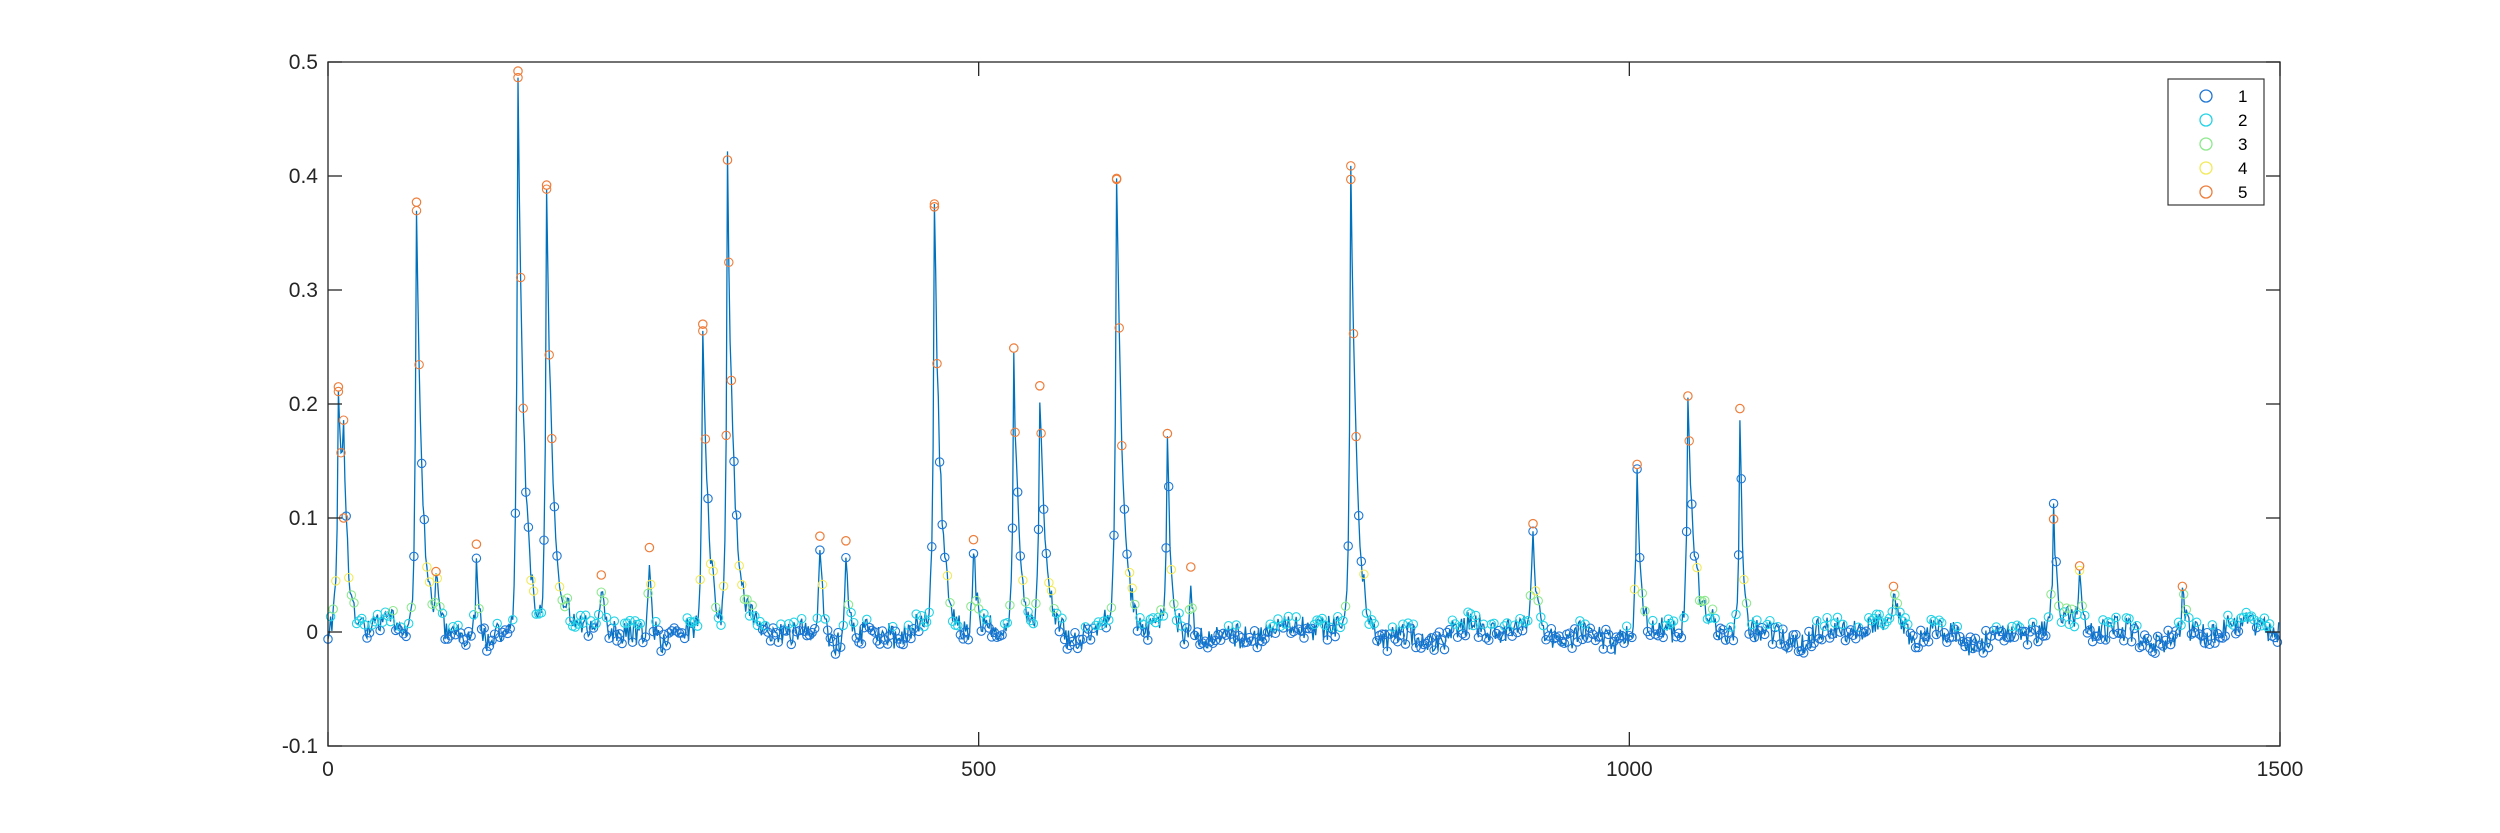 The height and width of the screenshot is (833, 2500). I want to click on x-tick-label: 1500, so click(2280, 769).